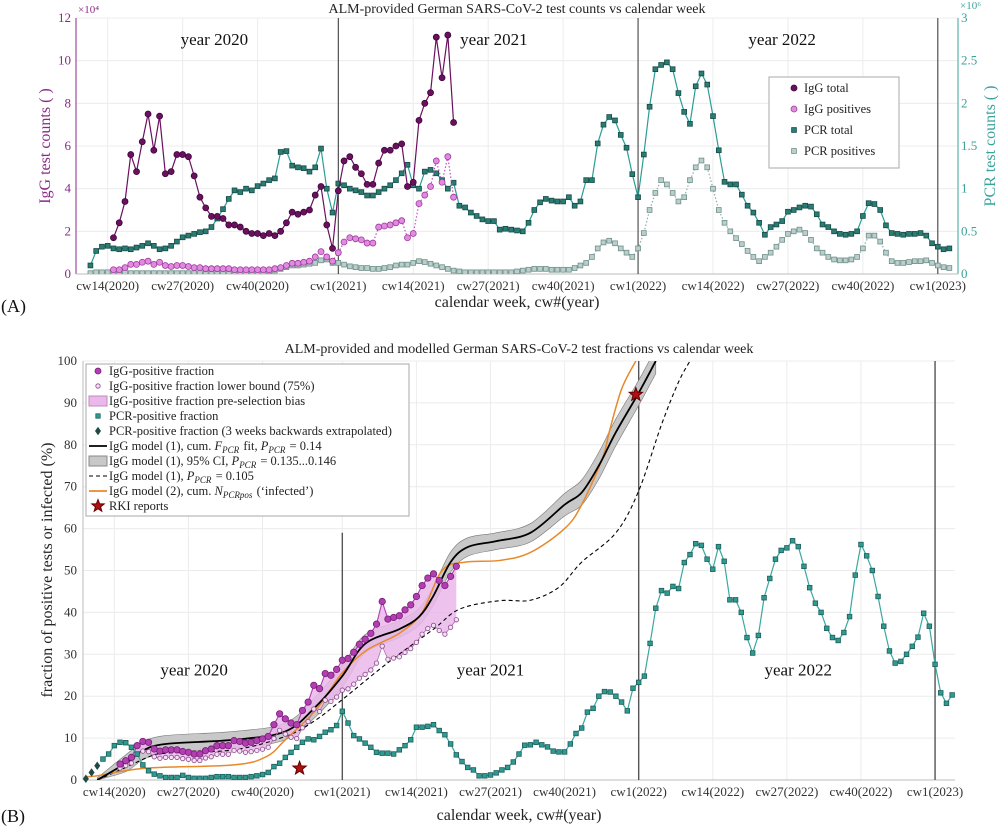  I want to click on x-tick-label: cw40(2022), so click(861, 791).